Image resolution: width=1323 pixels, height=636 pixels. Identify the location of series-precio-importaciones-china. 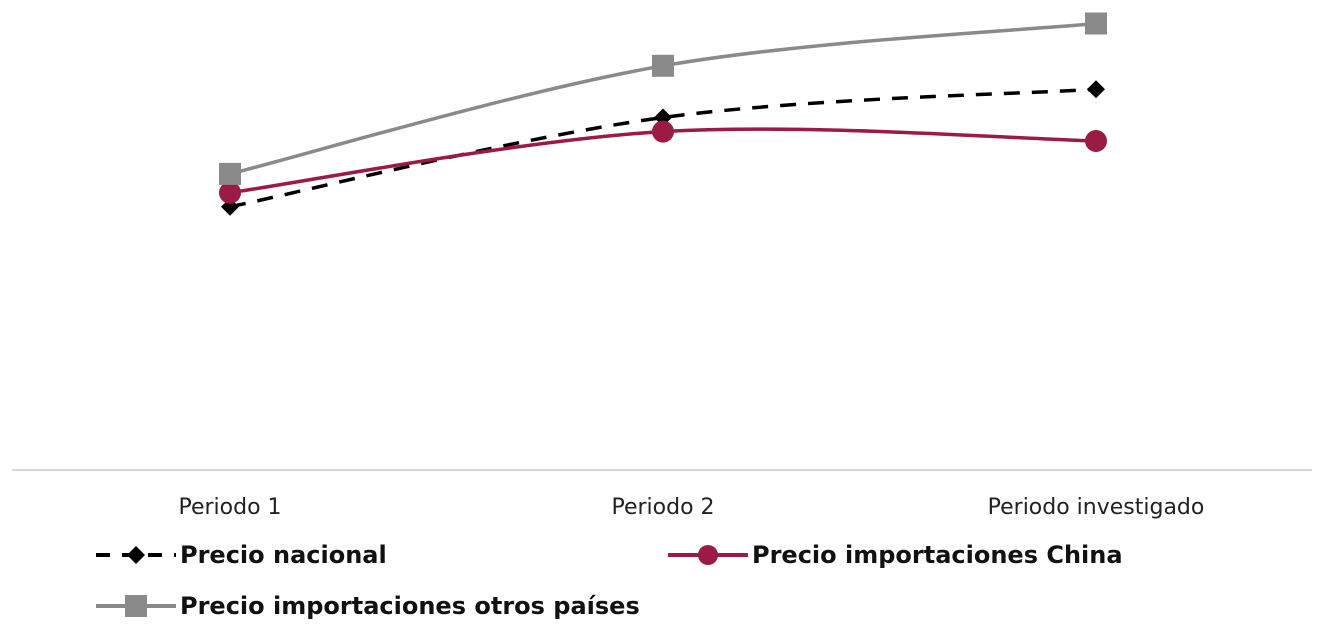
(663, 162).